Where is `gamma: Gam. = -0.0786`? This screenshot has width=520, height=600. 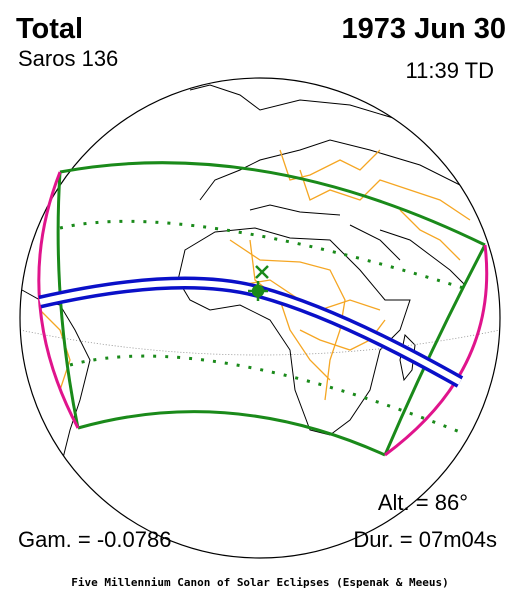 gamma: Gam. = -0.0786 is located at coordinates (94, 539).